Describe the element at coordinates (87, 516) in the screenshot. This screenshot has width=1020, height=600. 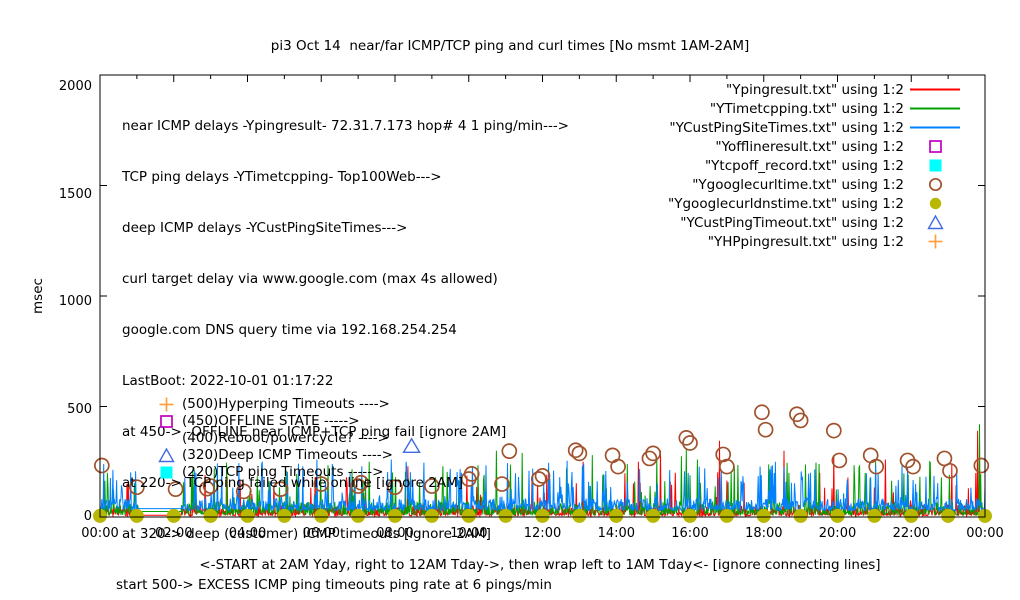
I see `y-tick-label: 0` at that location.